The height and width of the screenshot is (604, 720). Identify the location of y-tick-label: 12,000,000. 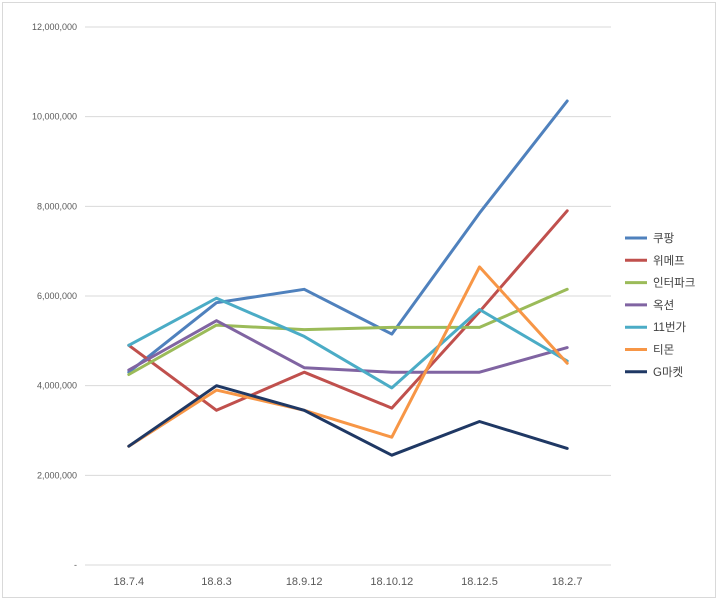
(54, 27).